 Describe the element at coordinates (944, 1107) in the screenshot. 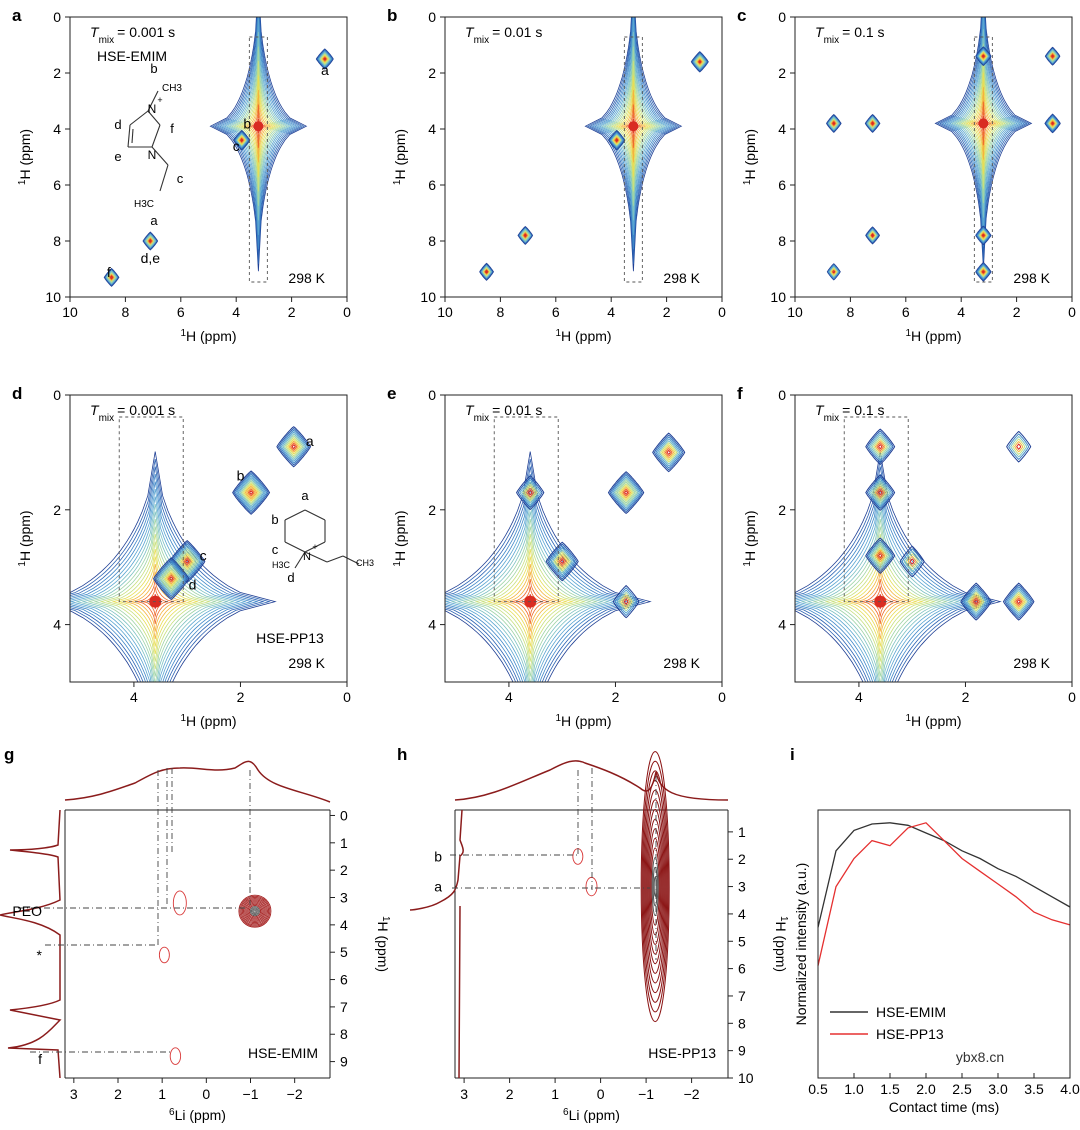

I see `x-axis-label: Contact time (ms)` at that location.